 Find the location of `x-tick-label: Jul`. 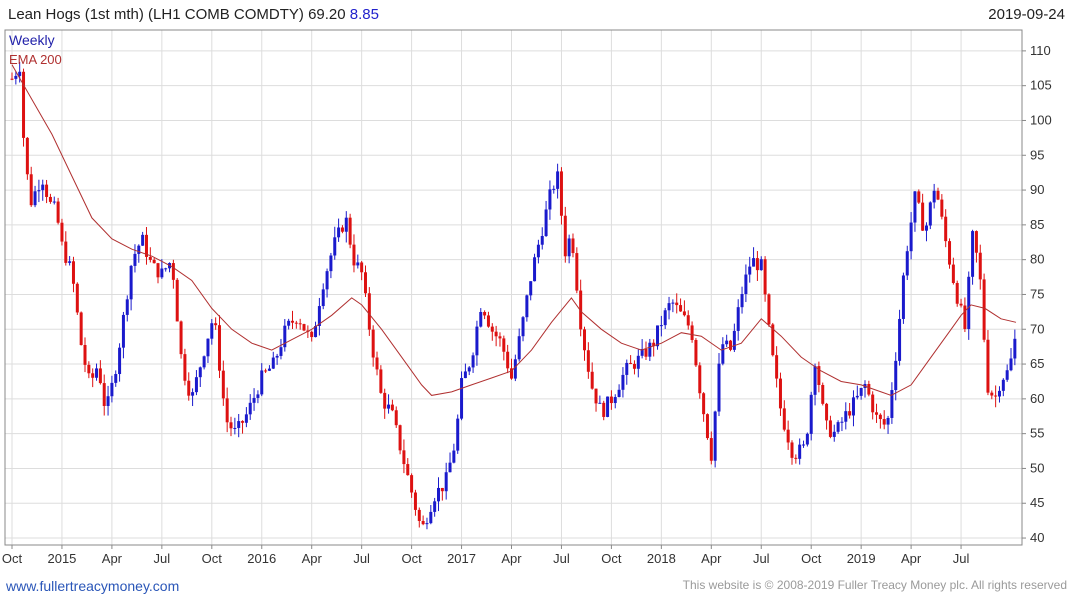

x-tick-label: Jul is located at coordinates (361, 558).